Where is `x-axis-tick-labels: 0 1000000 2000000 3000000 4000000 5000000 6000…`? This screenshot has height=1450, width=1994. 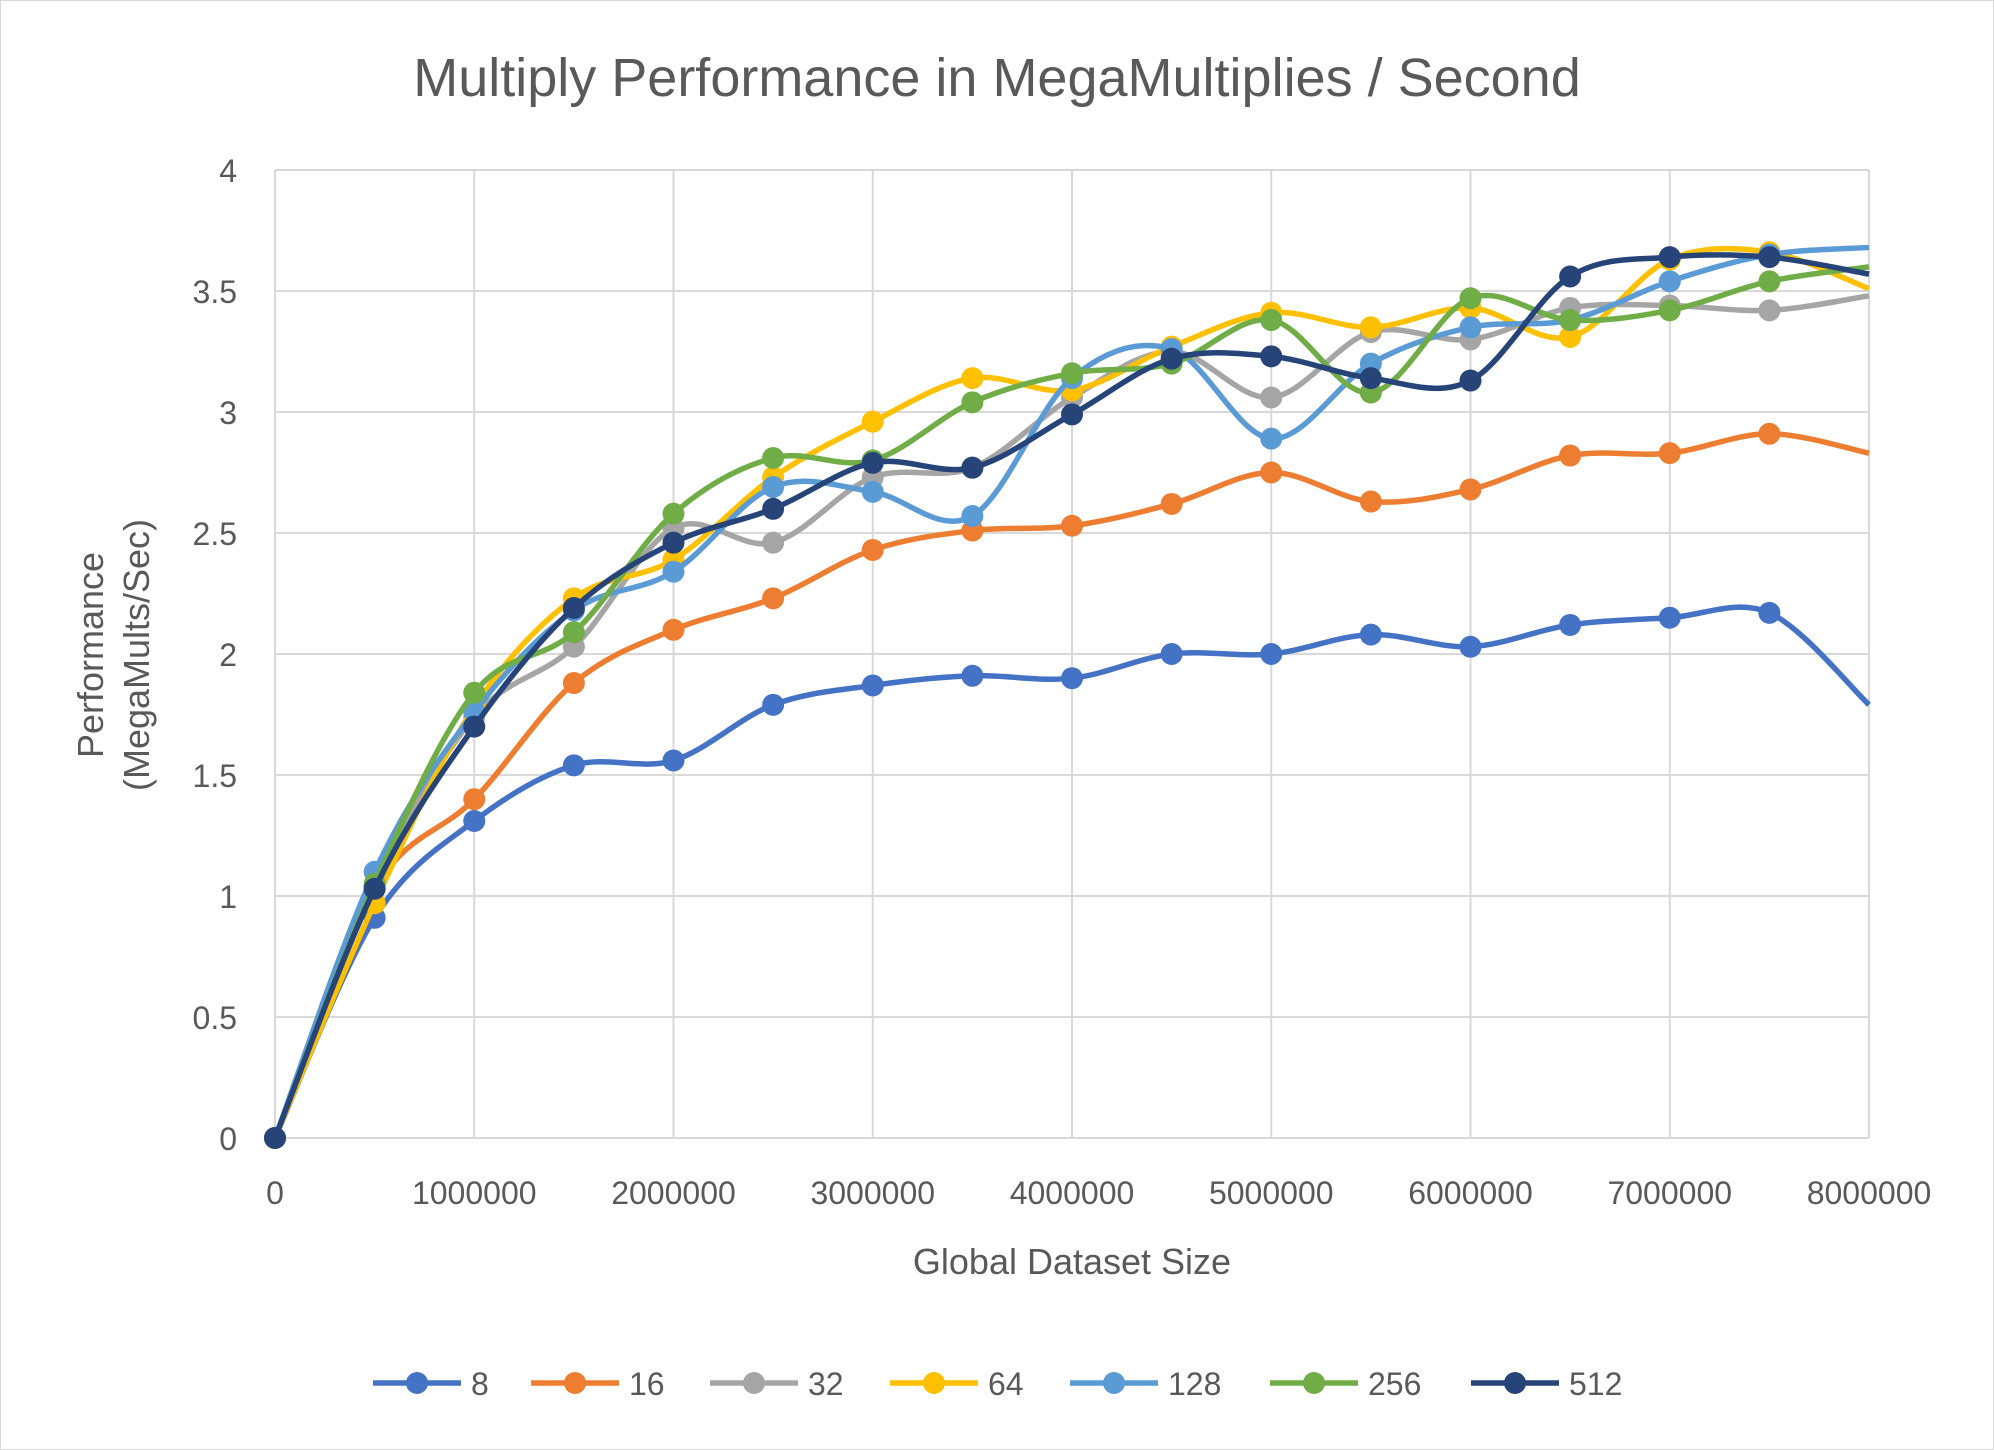
x-axis-tick-labels: 0 1000000 2000000 3000000 4000000 5000000 6000… is located at coordinates (1098, 1193).